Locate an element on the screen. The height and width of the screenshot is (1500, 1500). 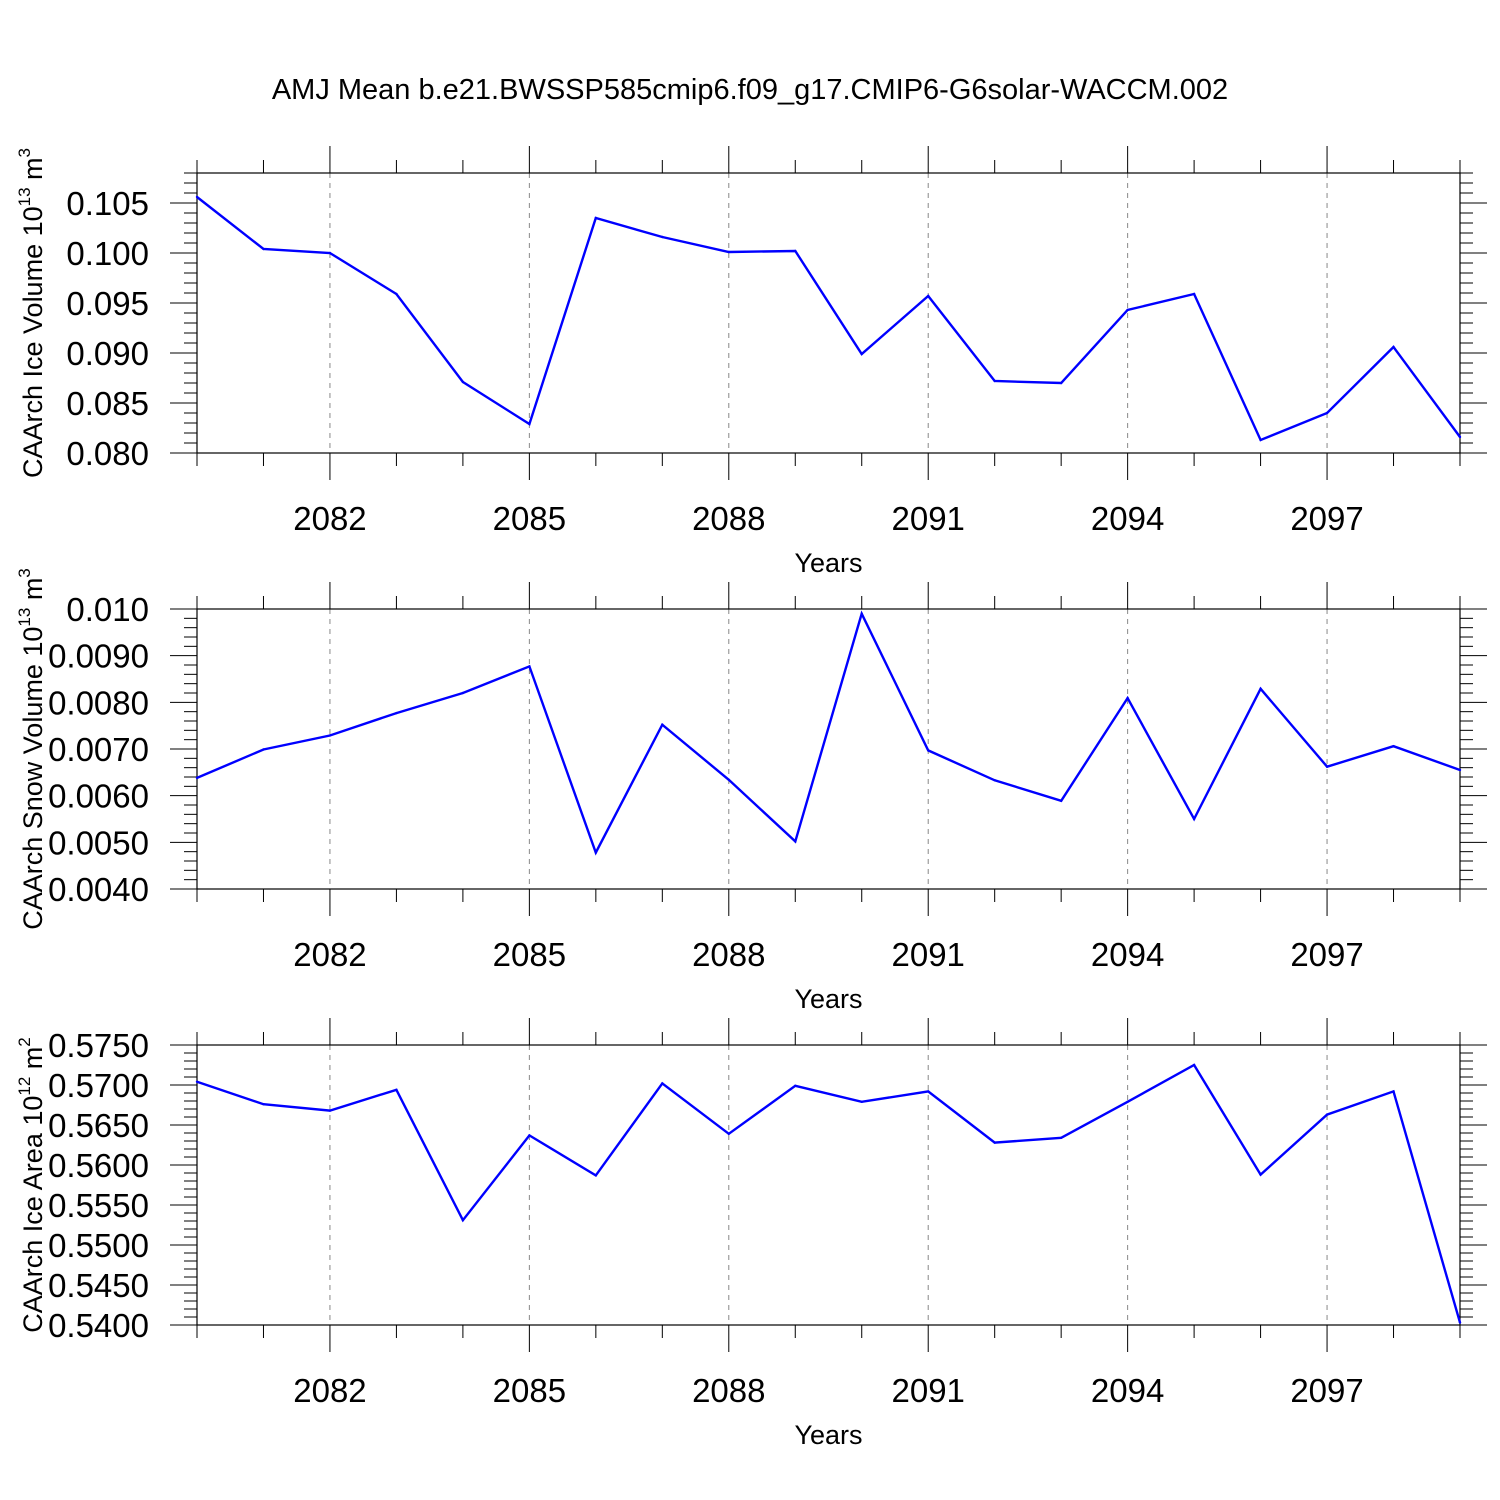
y-tick-label: 0.5450 is located at coordinates (98, 1285).